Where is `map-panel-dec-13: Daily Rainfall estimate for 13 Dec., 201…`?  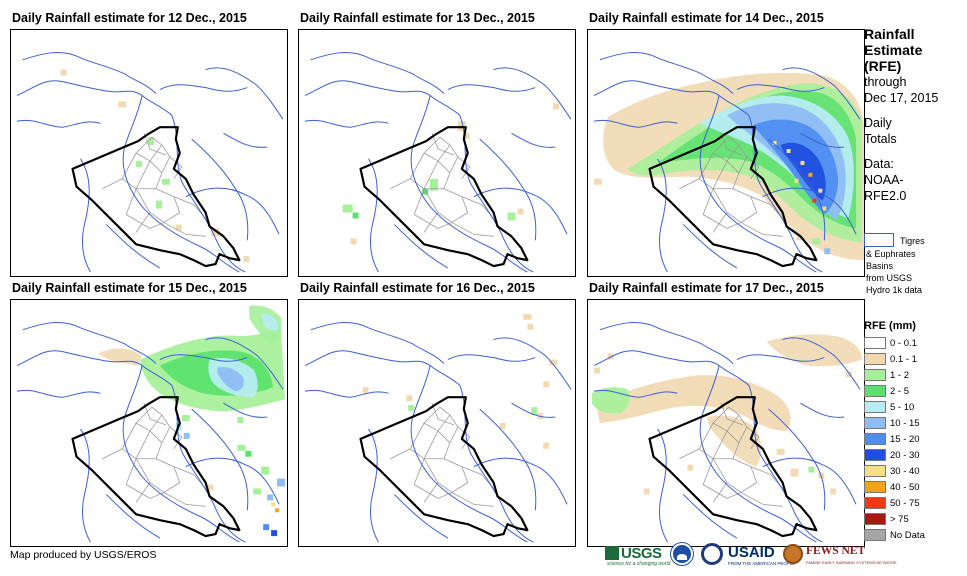 map-panel-dec-13: Daily Rainfall estimate for 13 Dec., 201… is located at coordinates (438, 146).